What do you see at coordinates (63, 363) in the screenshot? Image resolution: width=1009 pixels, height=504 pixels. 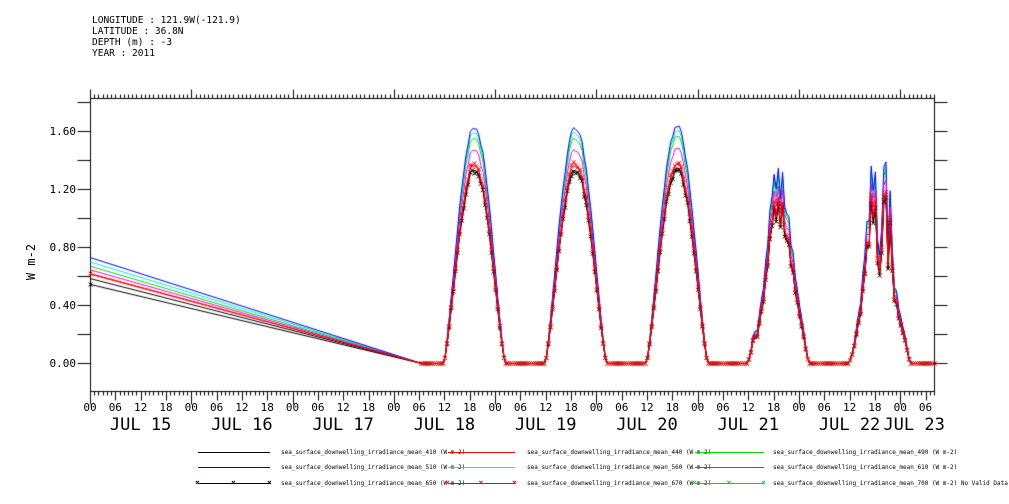 I see `y-tick-label: 0.00` at bounding box center [63, 363].